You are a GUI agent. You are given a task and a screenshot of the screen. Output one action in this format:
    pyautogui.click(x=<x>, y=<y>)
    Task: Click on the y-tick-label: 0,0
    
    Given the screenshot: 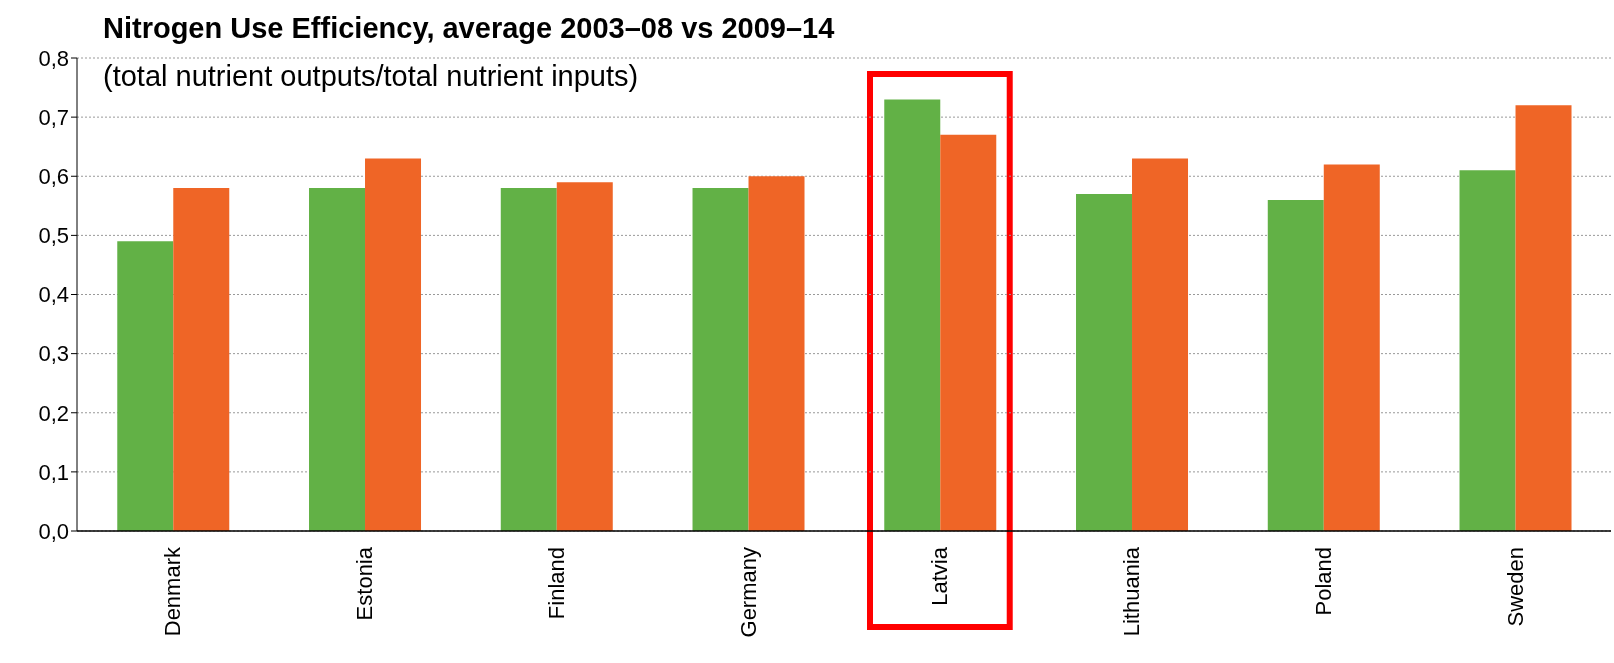 What is the action you would take?
    pyautogui.click(x=53, y=531)
    